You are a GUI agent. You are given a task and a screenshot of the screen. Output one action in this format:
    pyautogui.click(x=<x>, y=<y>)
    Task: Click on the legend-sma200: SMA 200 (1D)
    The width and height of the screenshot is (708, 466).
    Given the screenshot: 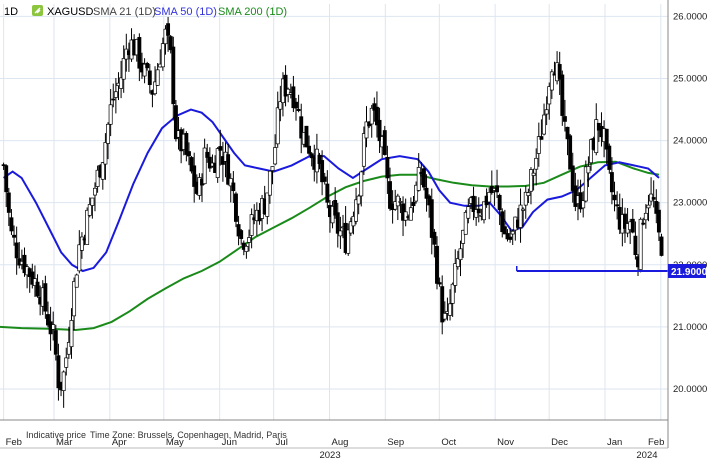 What is the action you would take?
    pyautogui.click(x=252, y=12)
    